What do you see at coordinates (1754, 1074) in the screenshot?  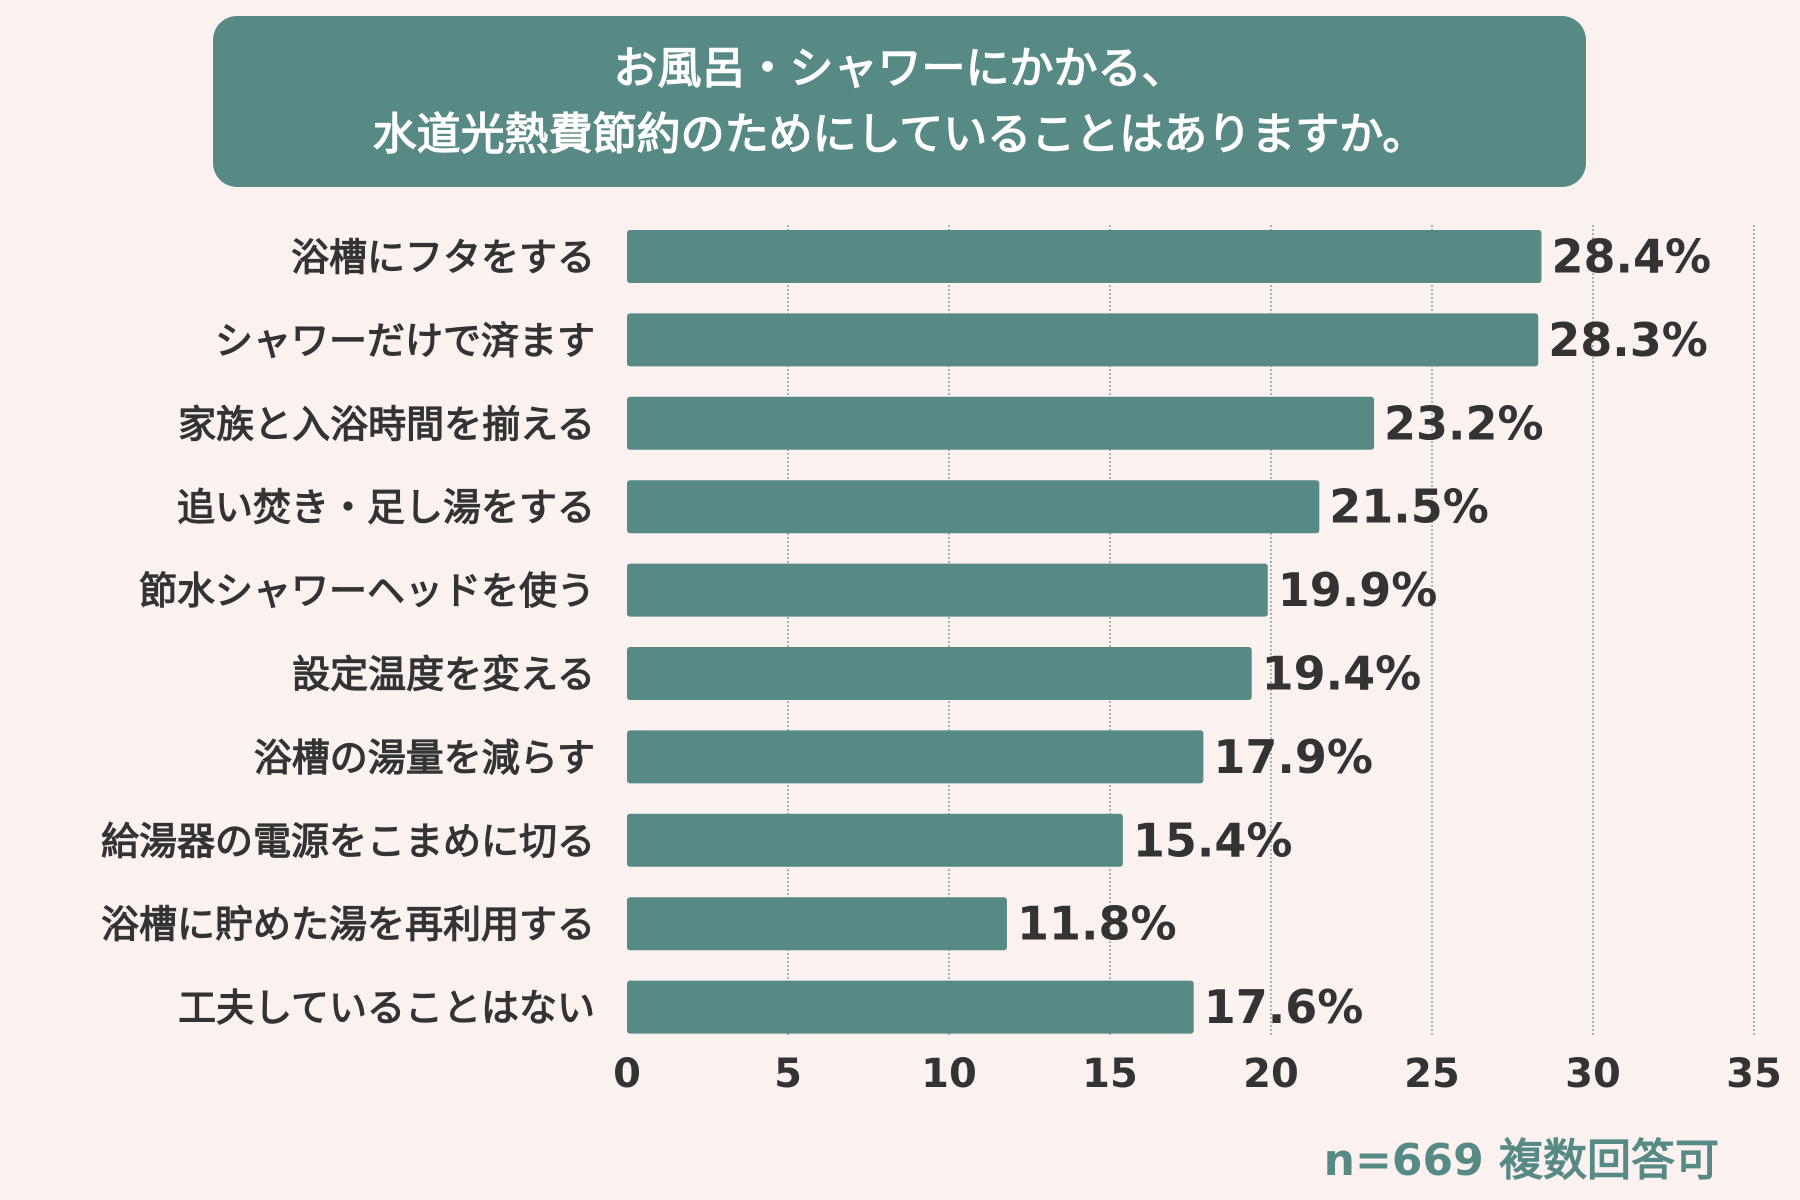 I see `x-tick-label: 35` at bounding box center [1754, 1074].